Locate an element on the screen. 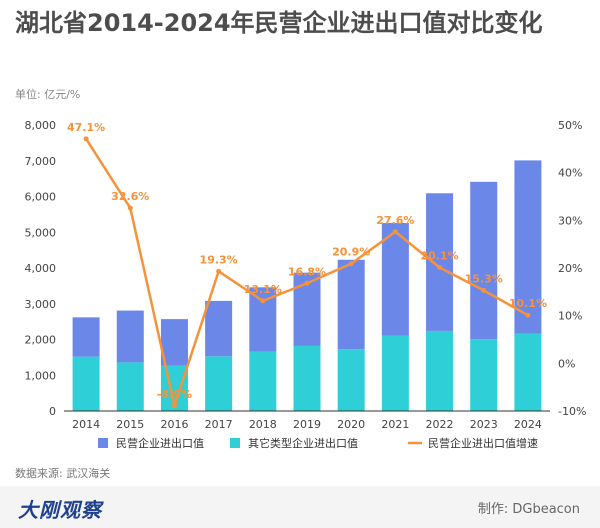 The image size is (600, 528). growth-data-label: 16.8% is located at coordinates (307, 271).